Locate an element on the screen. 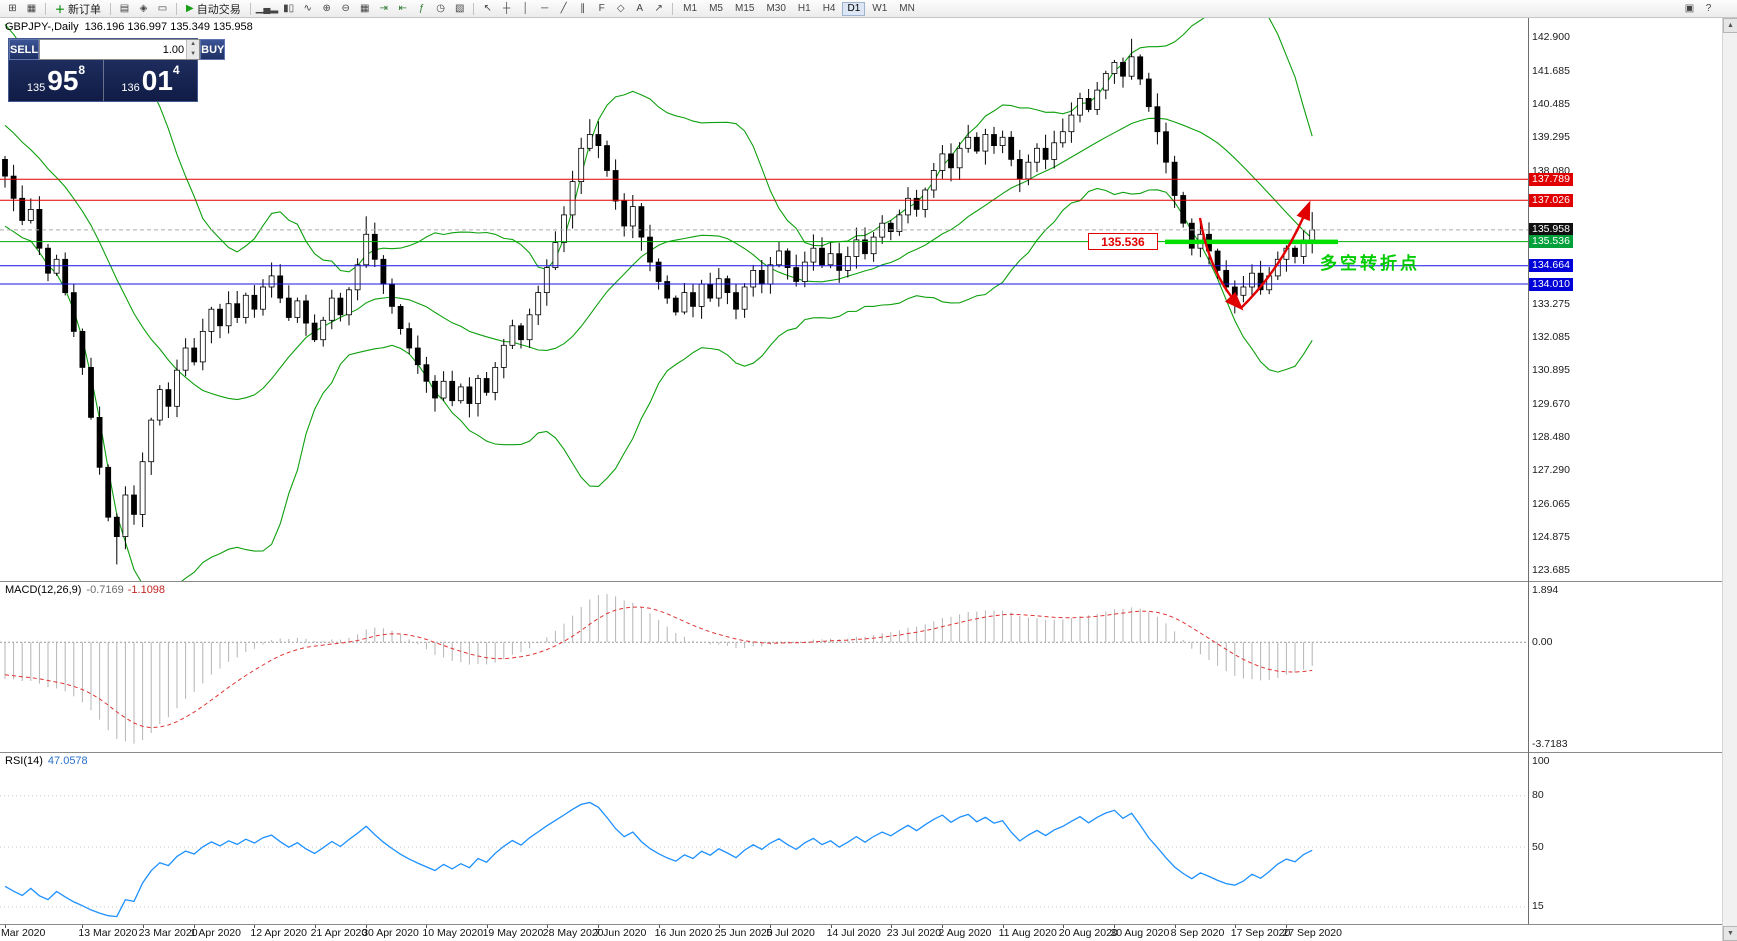 This screenshot has width=1737, height=941. date-label: 11 Aug 2020 is located at coordinates (1027, 933).